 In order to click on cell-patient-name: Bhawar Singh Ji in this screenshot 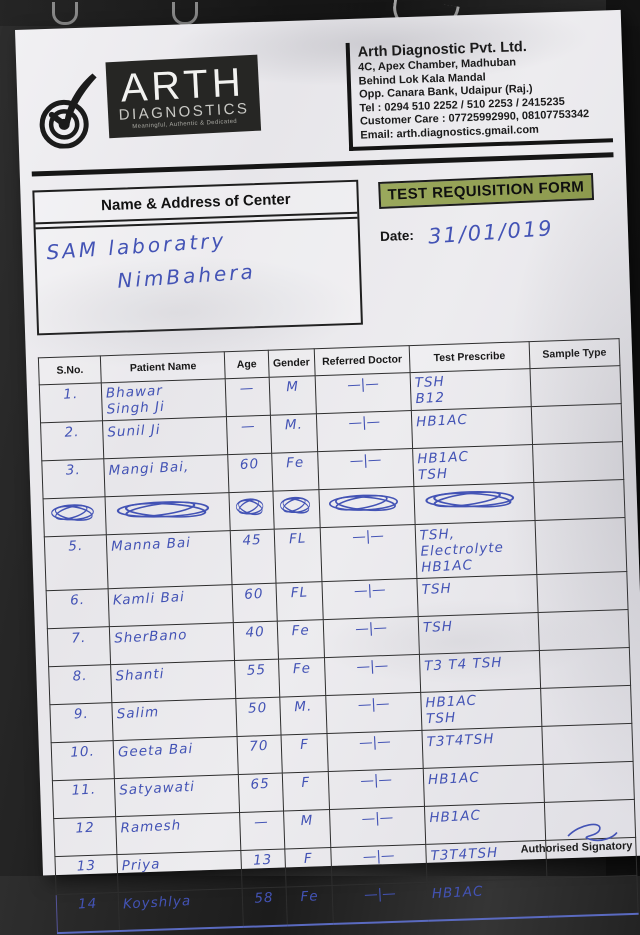, I will do `click(164, 399)`.